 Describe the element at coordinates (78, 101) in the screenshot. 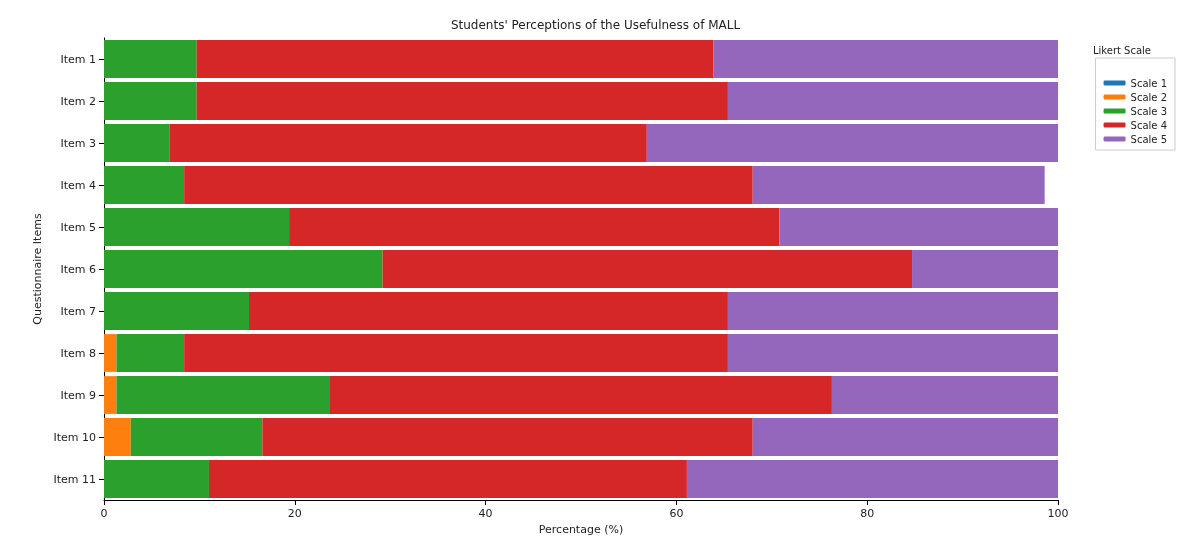

I see `y-tick-label: Item 2` at that location.